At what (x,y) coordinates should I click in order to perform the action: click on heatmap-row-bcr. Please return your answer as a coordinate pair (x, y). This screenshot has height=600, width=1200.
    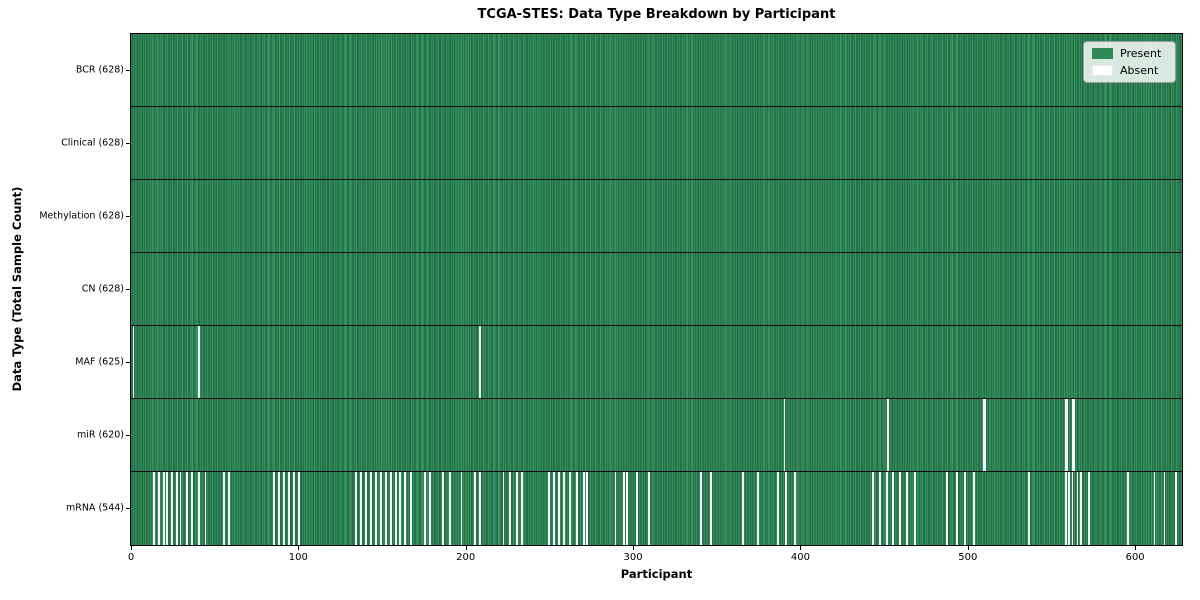
    Looking at the image, I should click on (656, 70).